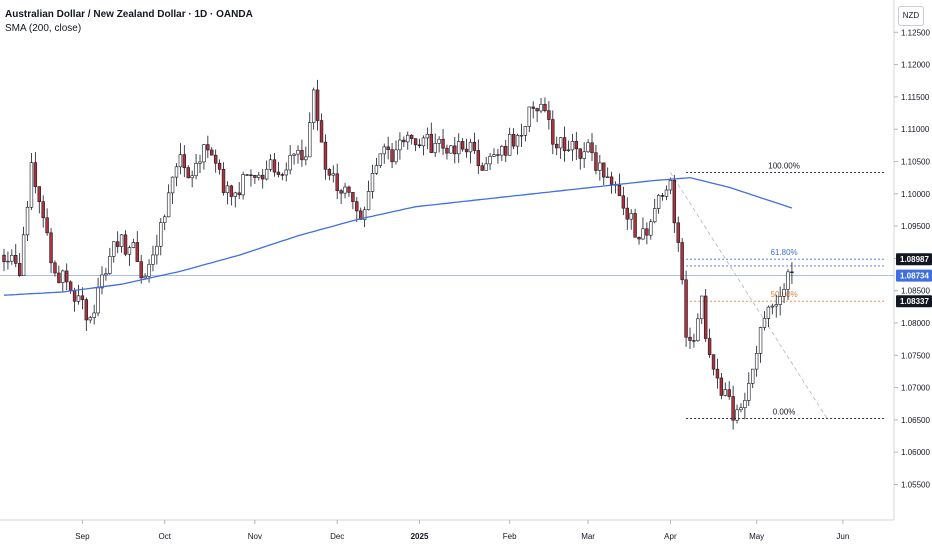 This screenshot has width=932, height=555. Describe the element at coordinates (911, 16) in the screenshot. I see `currency-badge: NZD` at that location.